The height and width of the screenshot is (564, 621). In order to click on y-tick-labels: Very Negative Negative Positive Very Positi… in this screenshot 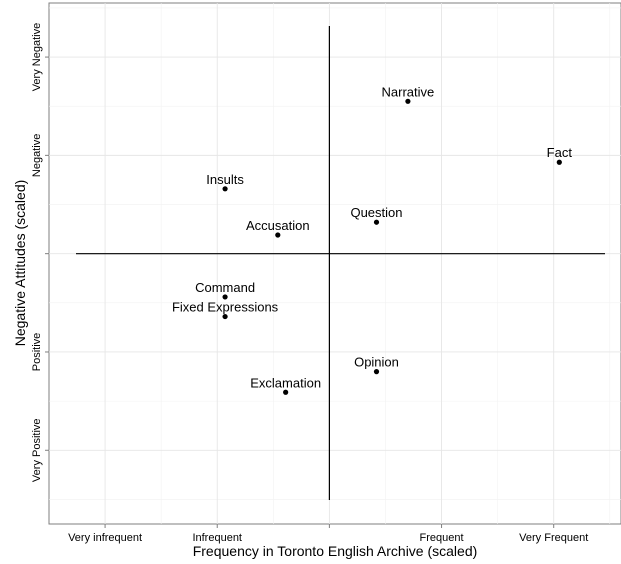, I will do `click(37, 252)`.